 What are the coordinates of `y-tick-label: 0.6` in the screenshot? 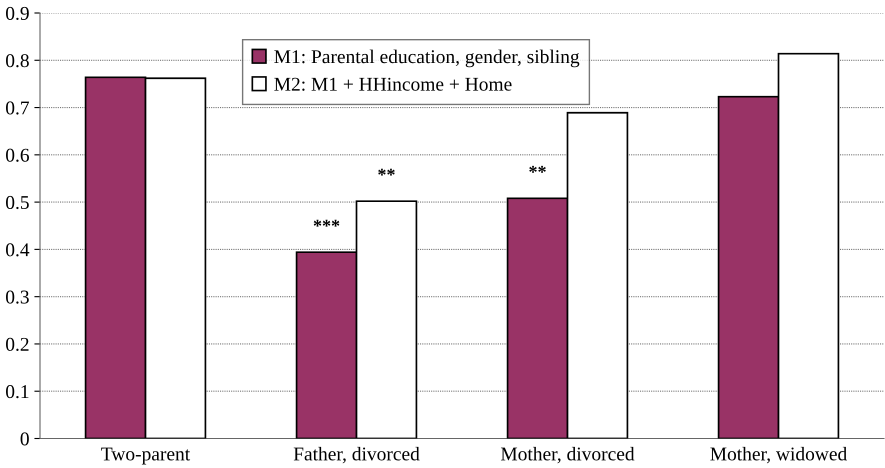 It's located at (18, 155).